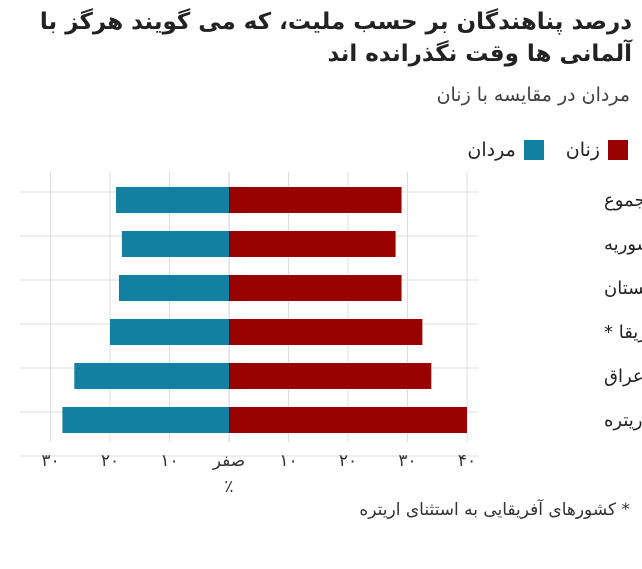 This screenshot has width=642, height=569. I want to click on legend-label-women: زنان, so click(582, 150).